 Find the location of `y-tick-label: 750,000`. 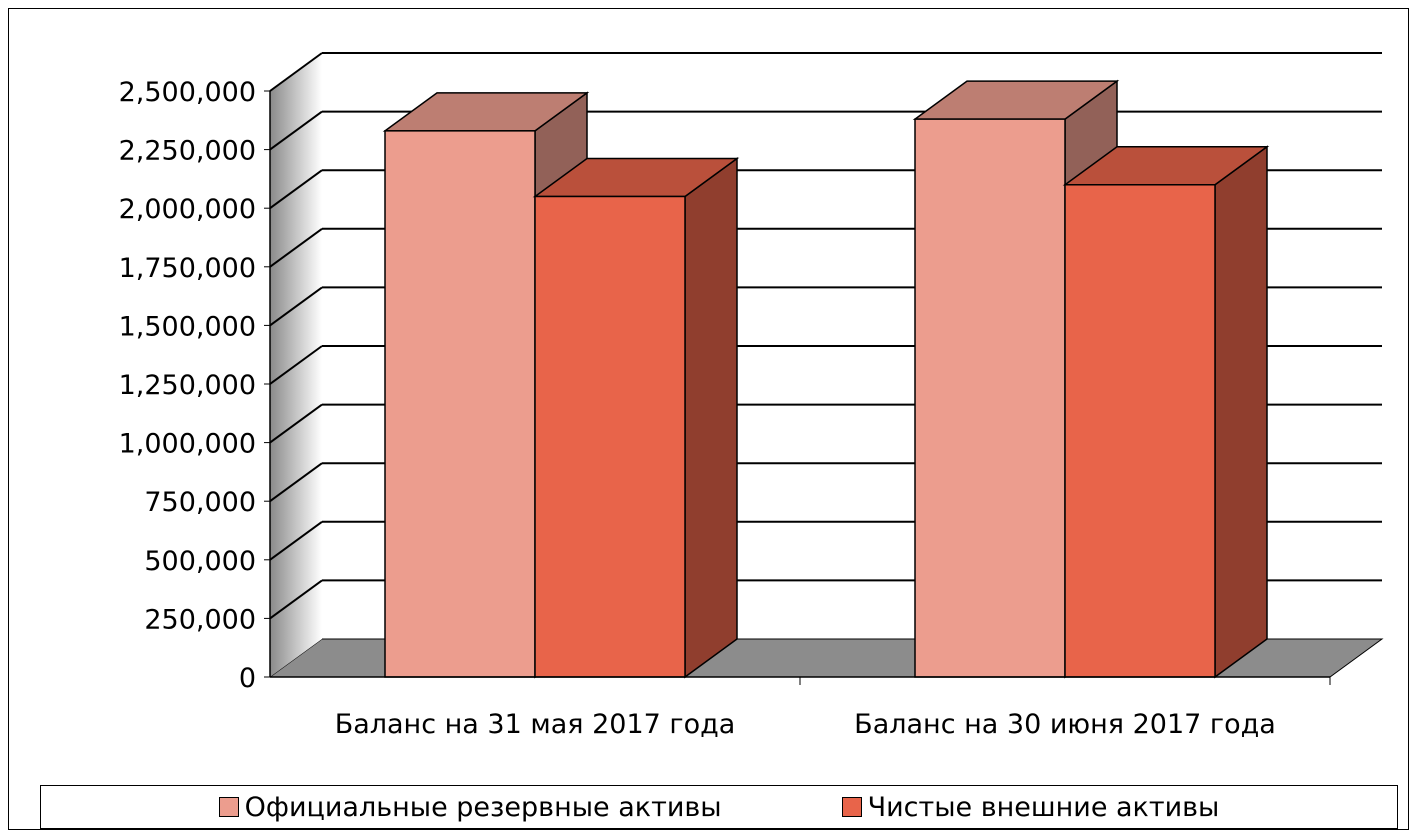

y-tick-label: 750,000 is located at coordinates (200, 502).